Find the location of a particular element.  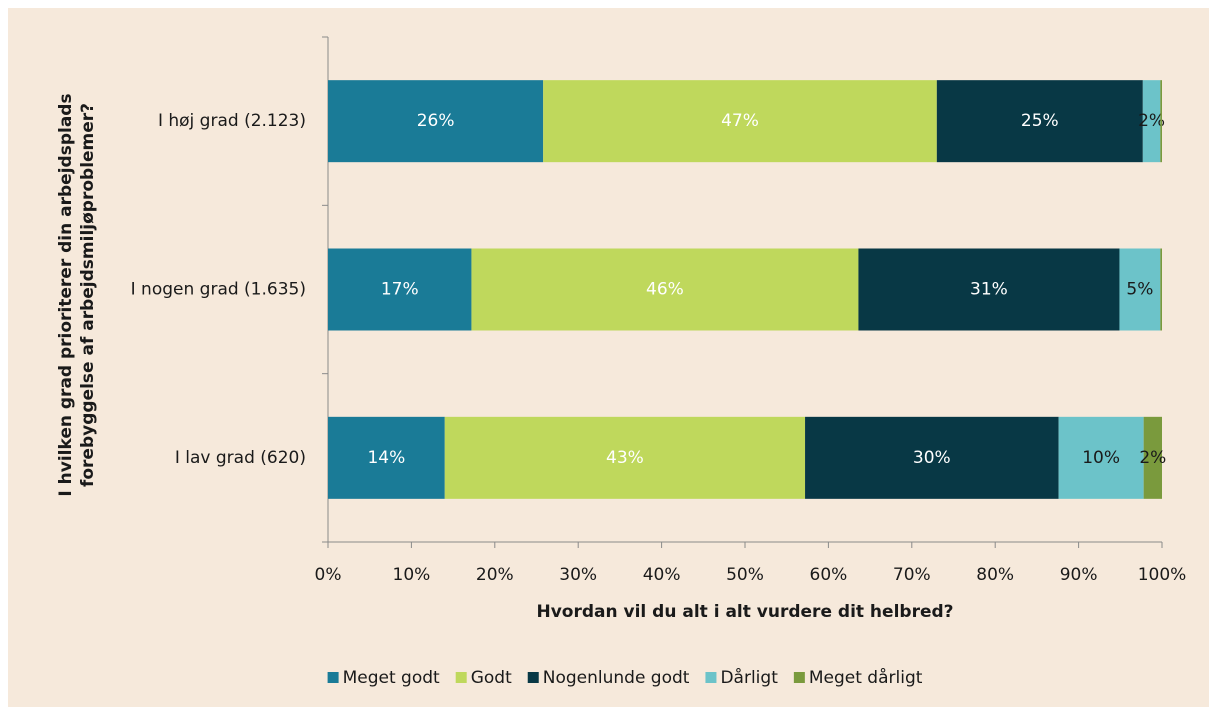

data-label: 26% is located at coordinates (436, 121).